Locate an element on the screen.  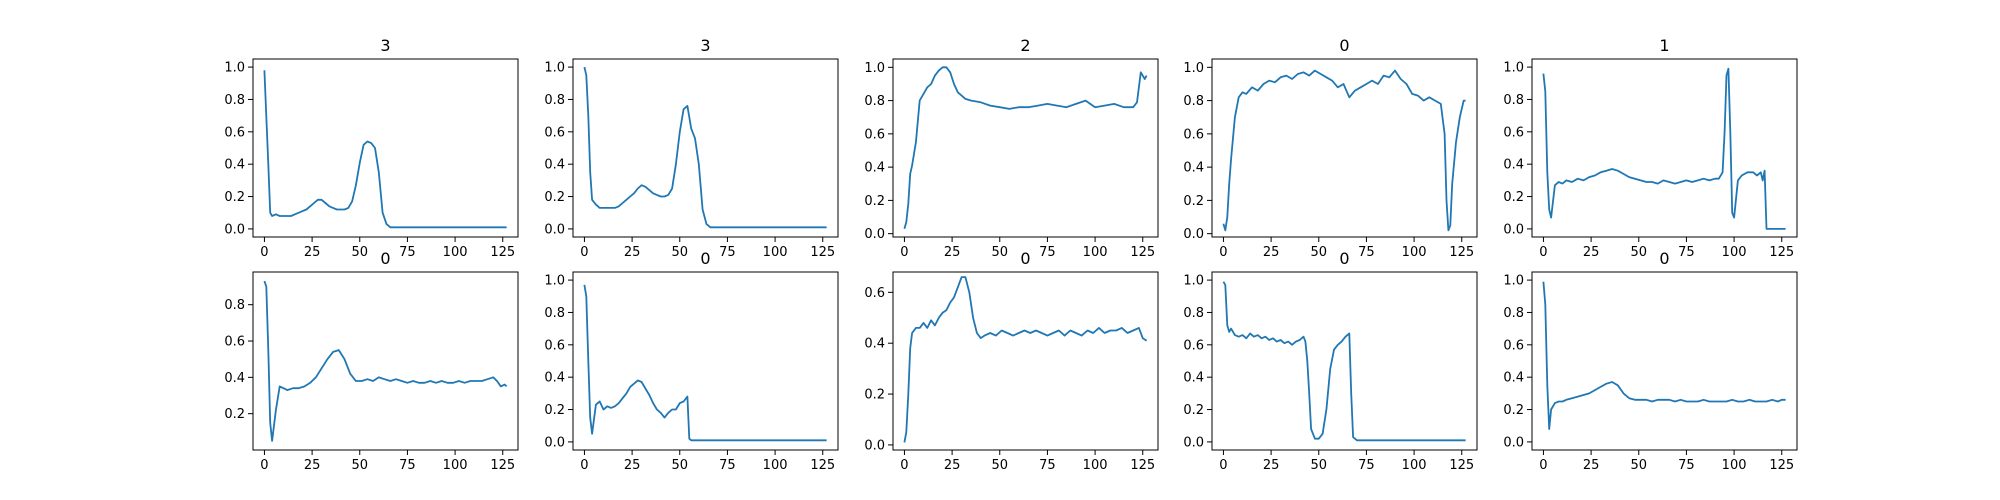
panel-5: 1 0 25 50 75 100 125 0.0 0.2 0.4 0.6 0.8 1.0 is located at coordinates (1650, 148).